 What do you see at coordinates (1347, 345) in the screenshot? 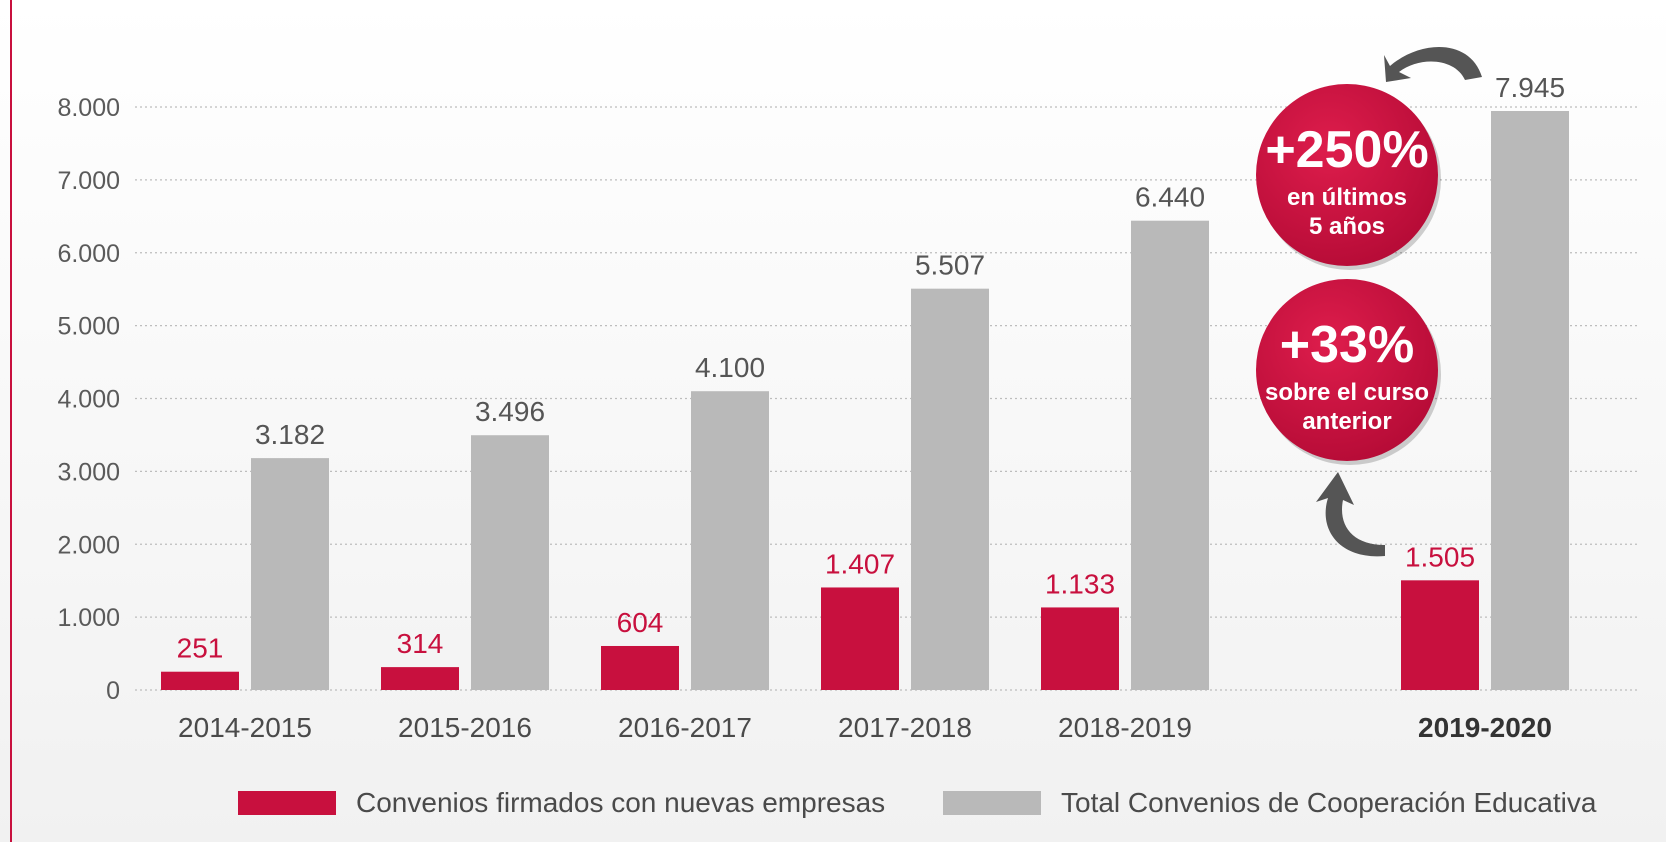
I see `badge-percentage: +33%` at bounding box center [1347, 345].